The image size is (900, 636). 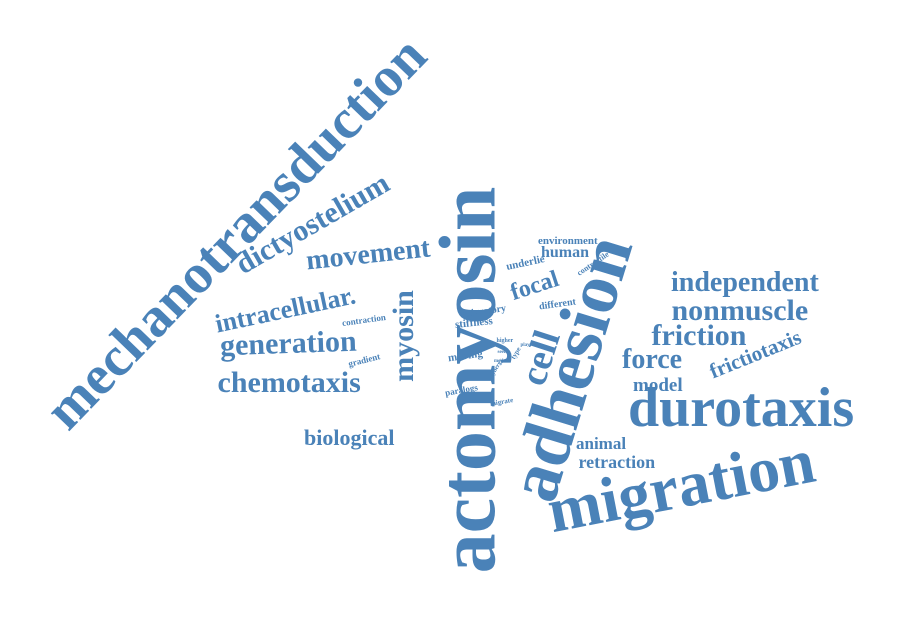 What do you see at coordinates (526, 345) in the screenshot?
I see `word-plays: plays` at bounding box center [526, 345].